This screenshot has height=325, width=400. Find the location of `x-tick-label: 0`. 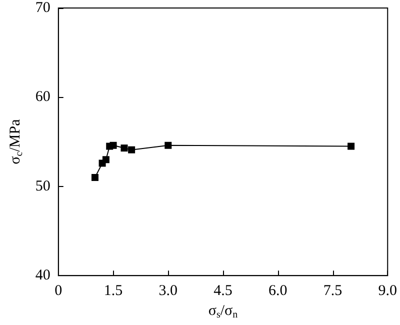

x-tick-label: 0 is located at coordinates (58, 291).